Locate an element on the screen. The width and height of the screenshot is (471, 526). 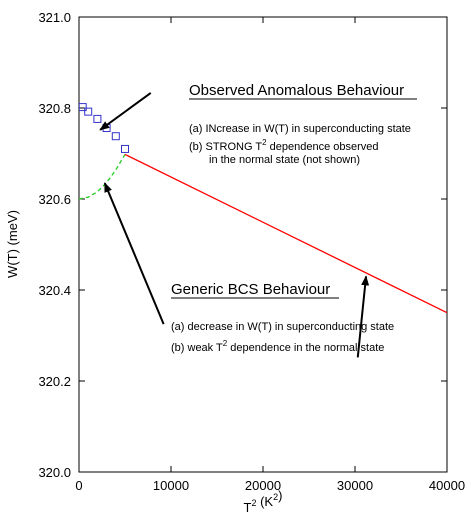
observed-line-b-pre: (b) STRONG T is located at coordinates (225, 147).